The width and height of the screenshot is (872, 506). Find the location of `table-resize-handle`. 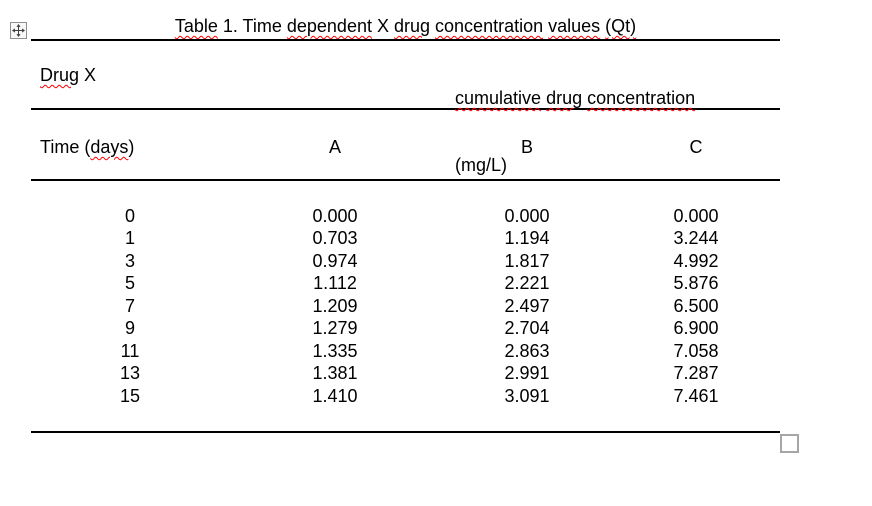

table-resize-handle is located at coordinates (789, 443).